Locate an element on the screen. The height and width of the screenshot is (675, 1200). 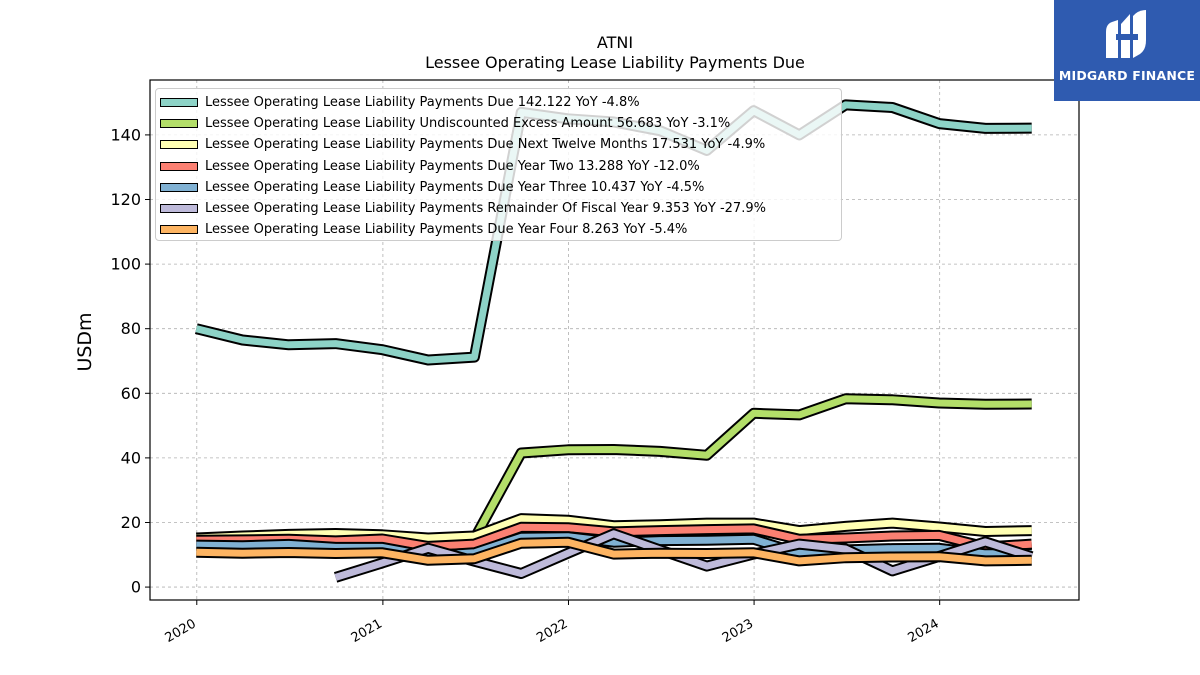
chart-title: ATNI is located at coordinates (615, 42).